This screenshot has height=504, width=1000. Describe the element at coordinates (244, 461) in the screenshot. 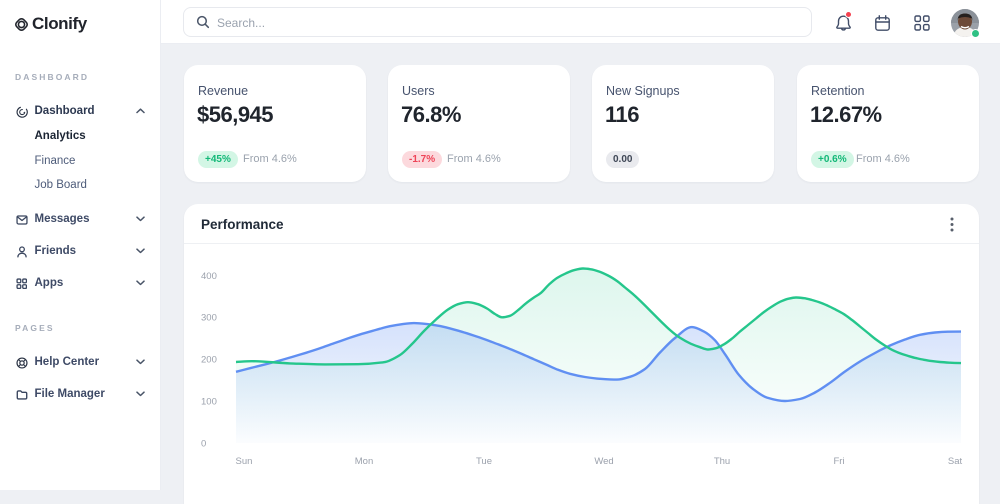

I see `svg-text: Sun` at that location.